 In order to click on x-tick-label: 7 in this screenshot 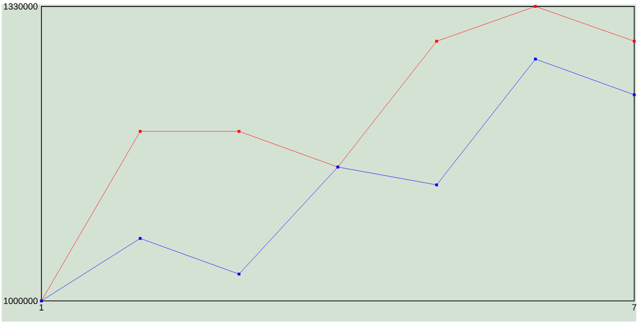, I will do `click(634, 307)`.